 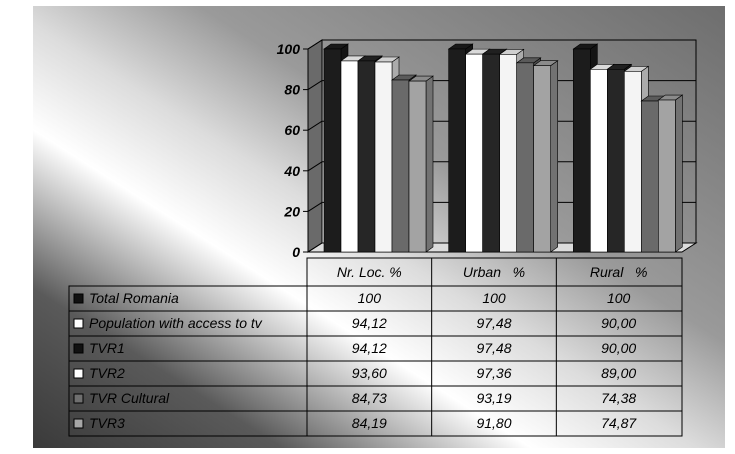 What do you see at coordinates (315, 146) in the screenshot?
I see `left-wall` at bounding box center [315, 146].